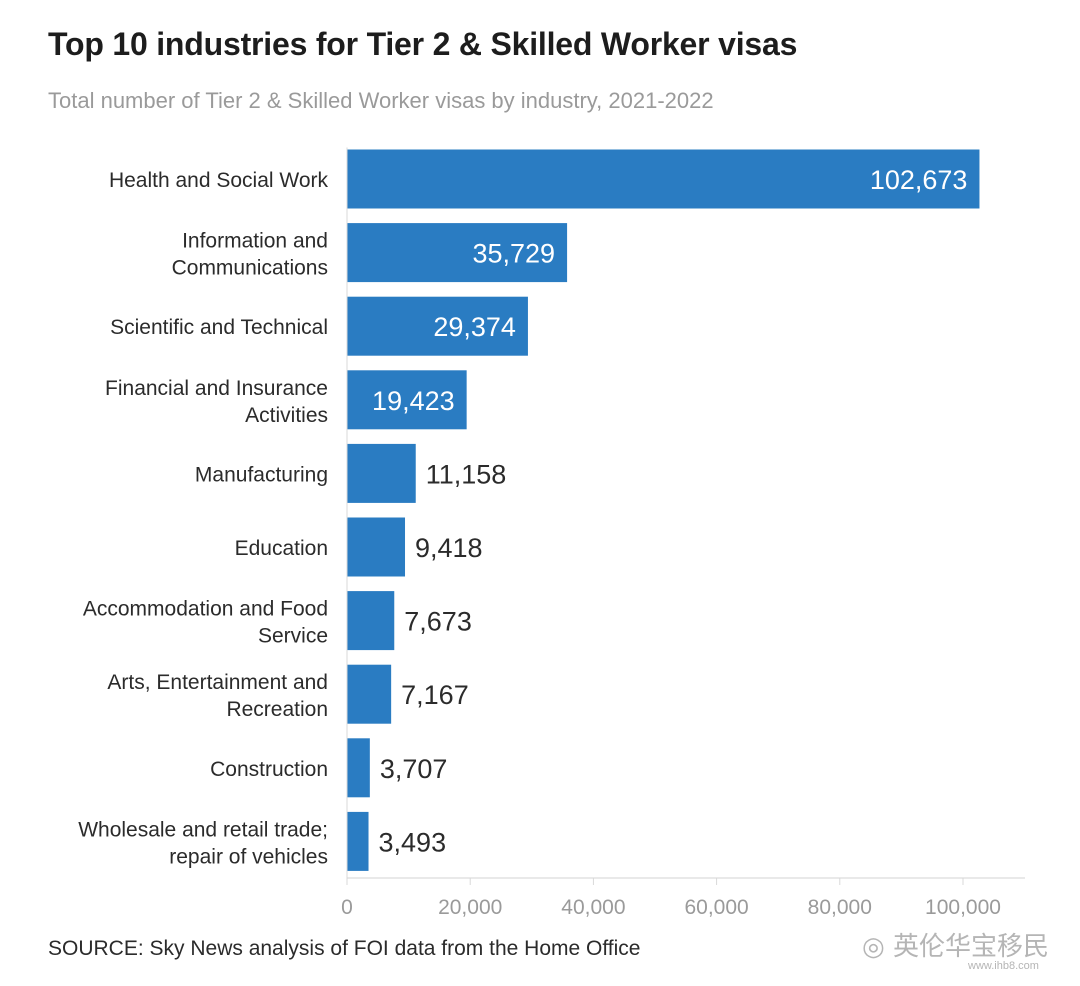 This screenshot has width=1080, height=986. I want to click on value-label: 9,418, so click(449, 548).